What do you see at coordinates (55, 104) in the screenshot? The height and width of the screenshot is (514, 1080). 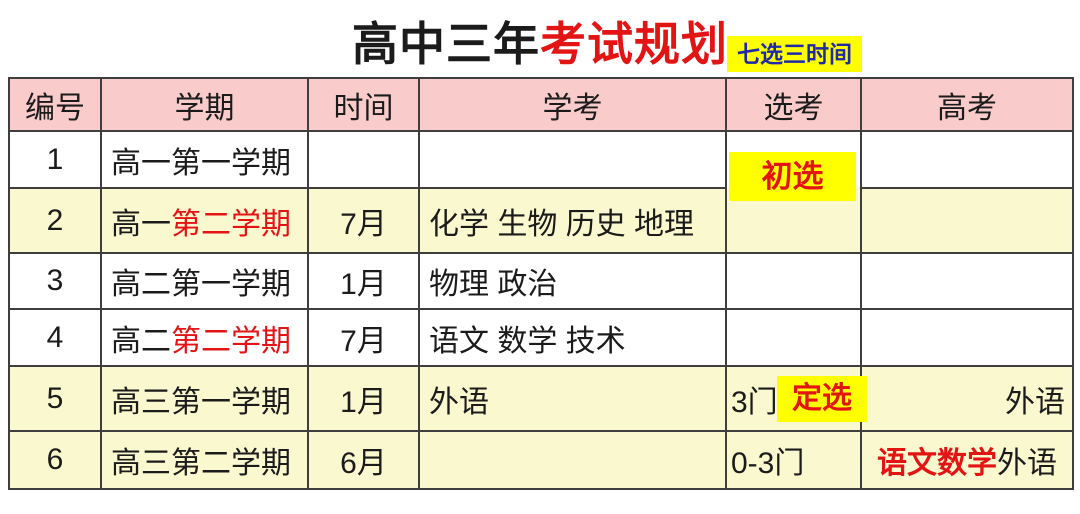 I see `header-number: 编号` at bounding box center [55, 104].